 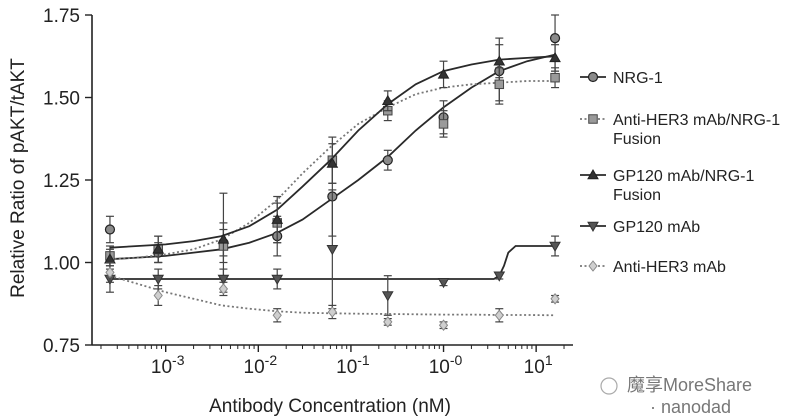 What do you see at coordinates (61, 16) in the screenshot?
I see `y-tick-label: 1.75` at bounding box center [61, 16].